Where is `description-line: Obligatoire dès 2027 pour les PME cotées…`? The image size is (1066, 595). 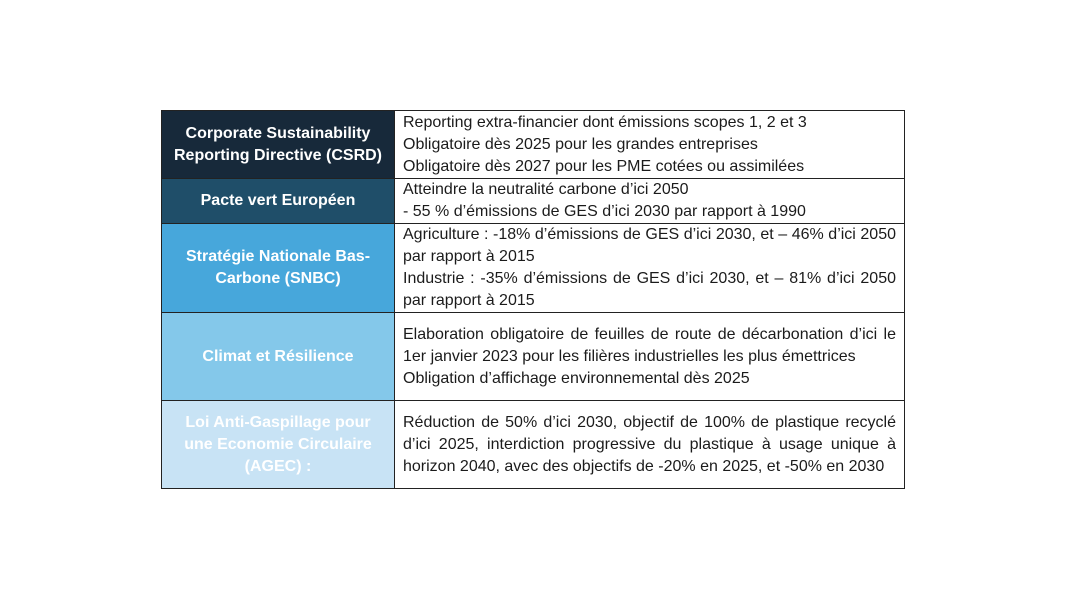 description-line: Obligatoire dès 2027 pour les PME cotées… is located at coordinates (604, 166).